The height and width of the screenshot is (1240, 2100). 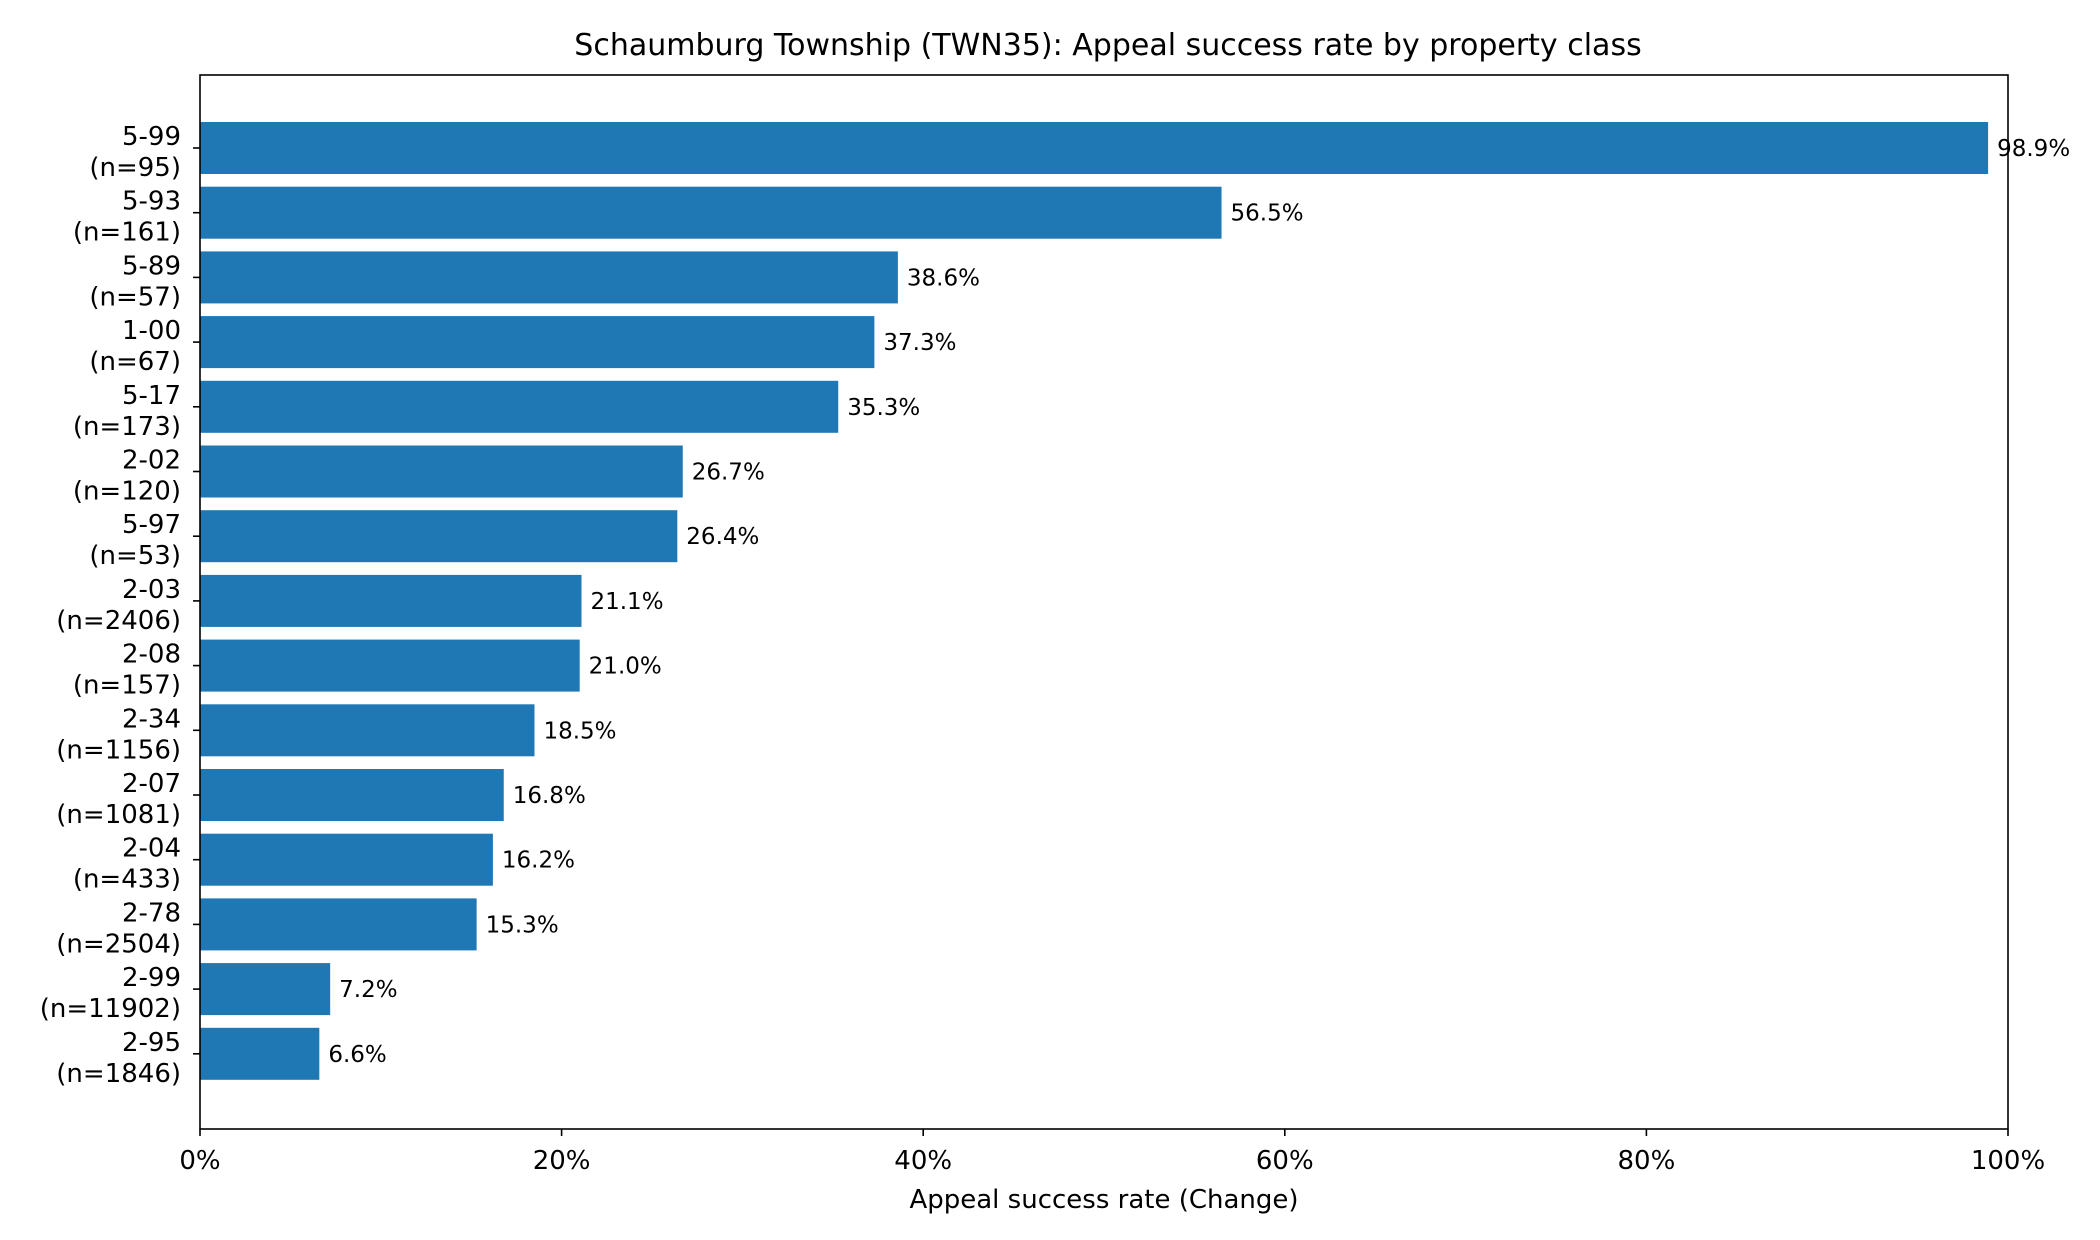 What do you see at coordinates (135, 556) in the screenshot?
I see `category-count-5-97: (n=53)` at bounding box center [135, 556].